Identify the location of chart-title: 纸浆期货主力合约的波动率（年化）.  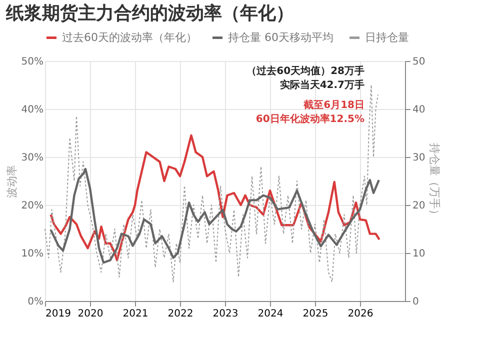
(149, 13).